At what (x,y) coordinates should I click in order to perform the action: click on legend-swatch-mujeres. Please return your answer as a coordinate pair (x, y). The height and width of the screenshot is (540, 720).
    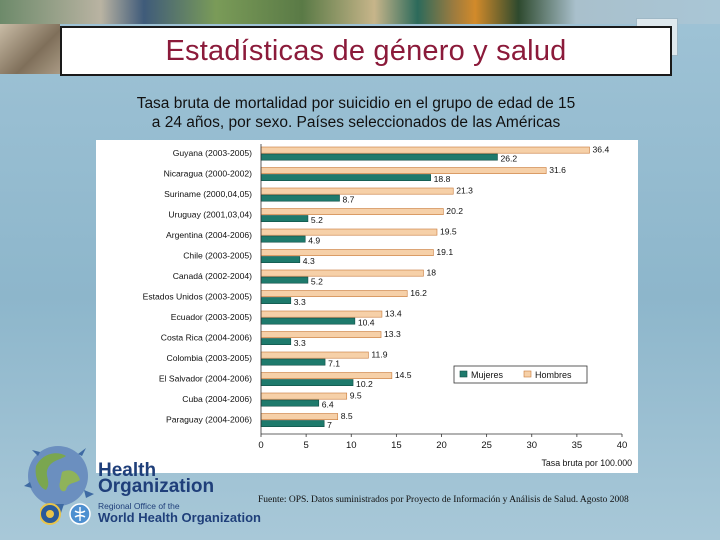
    Looking at the image, I should click on (463, 374).